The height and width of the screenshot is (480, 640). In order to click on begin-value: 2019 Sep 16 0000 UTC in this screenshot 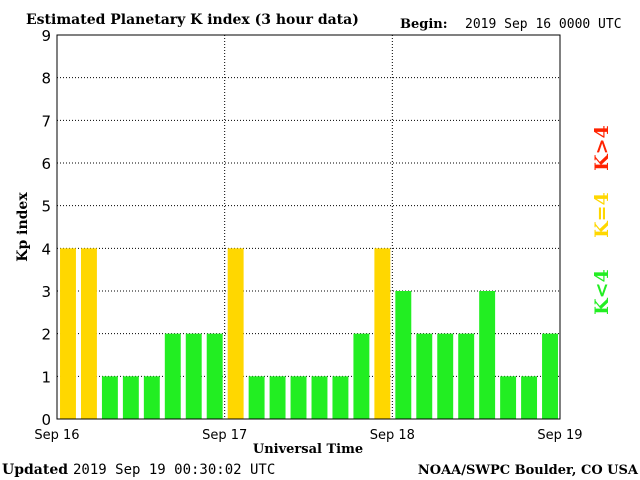, I will do `click(543, 24)`.